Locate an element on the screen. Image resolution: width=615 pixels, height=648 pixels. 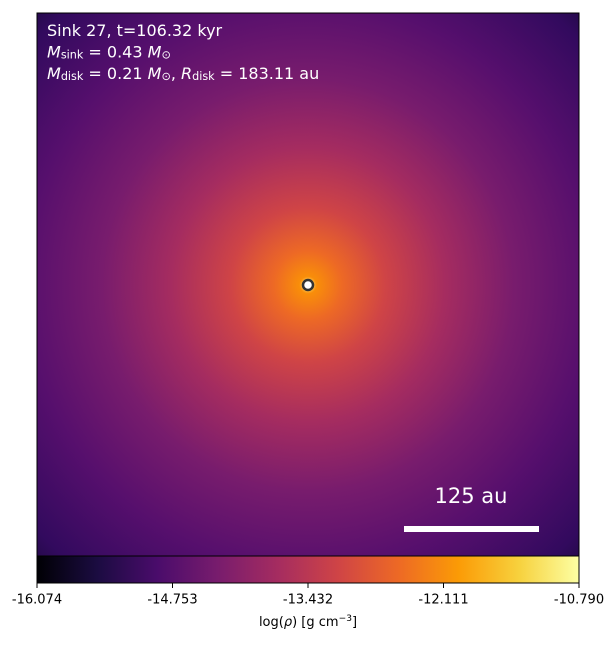
text-piece: ) [g cm is located at coordinates (315, 622).